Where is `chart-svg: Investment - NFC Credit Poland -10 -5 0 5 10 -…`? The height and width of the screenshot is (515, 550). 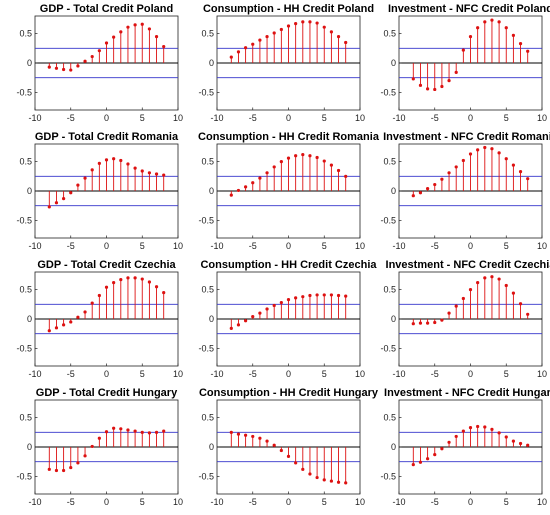
chart-svg: Investment - NFC Credit Poland -10 -5 0 5 10 -… is located at coordinates (465, 63).